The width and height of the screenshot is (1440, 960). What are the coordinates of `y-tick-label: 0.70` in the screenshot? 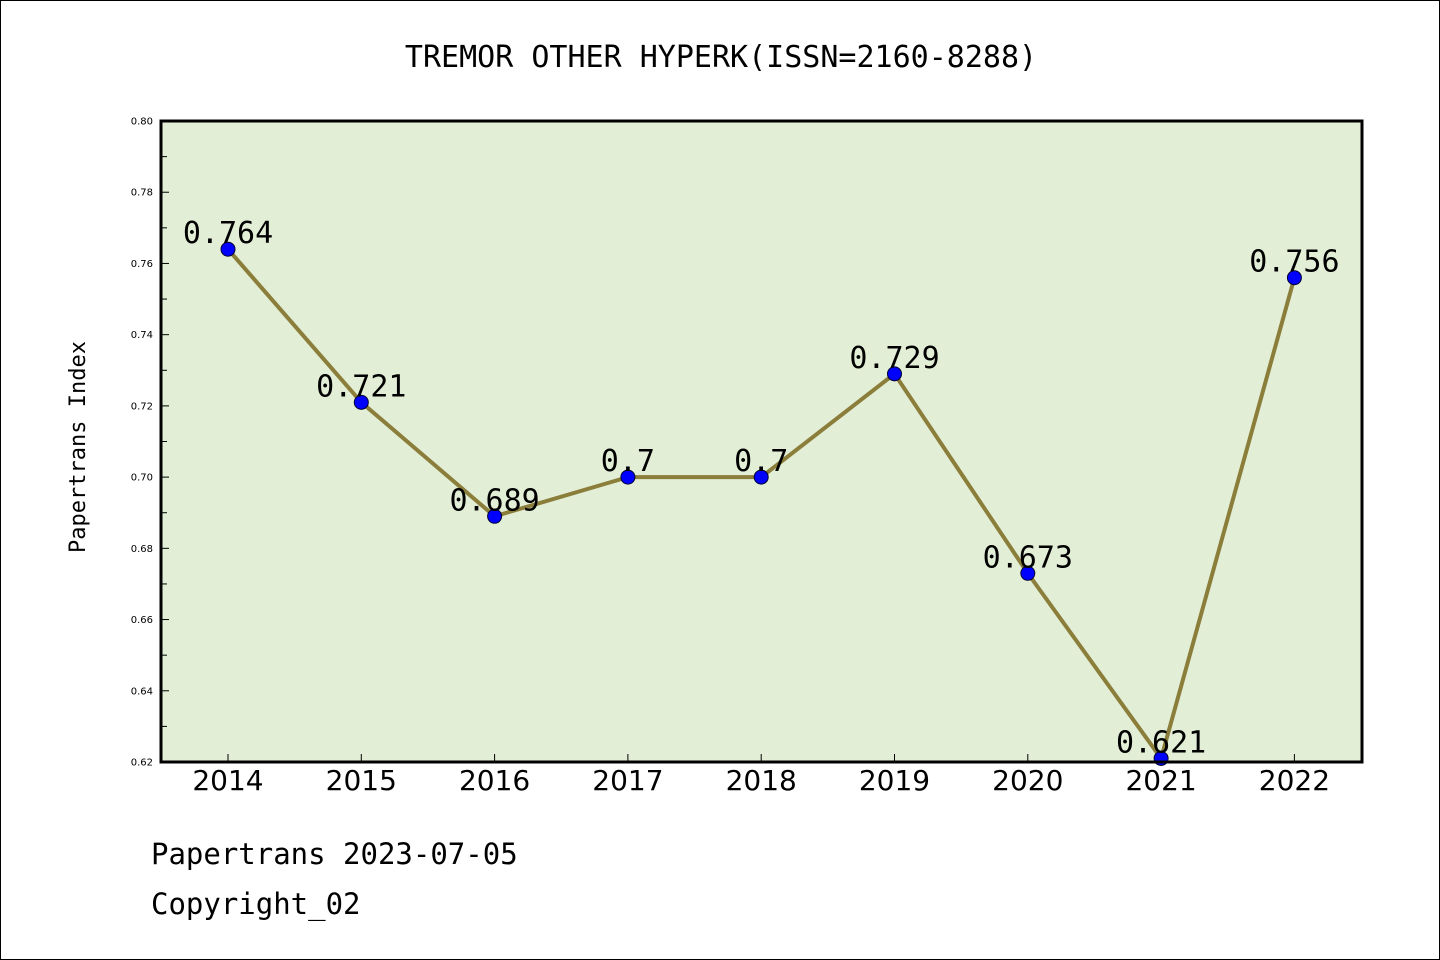 It's located at (142, 478).